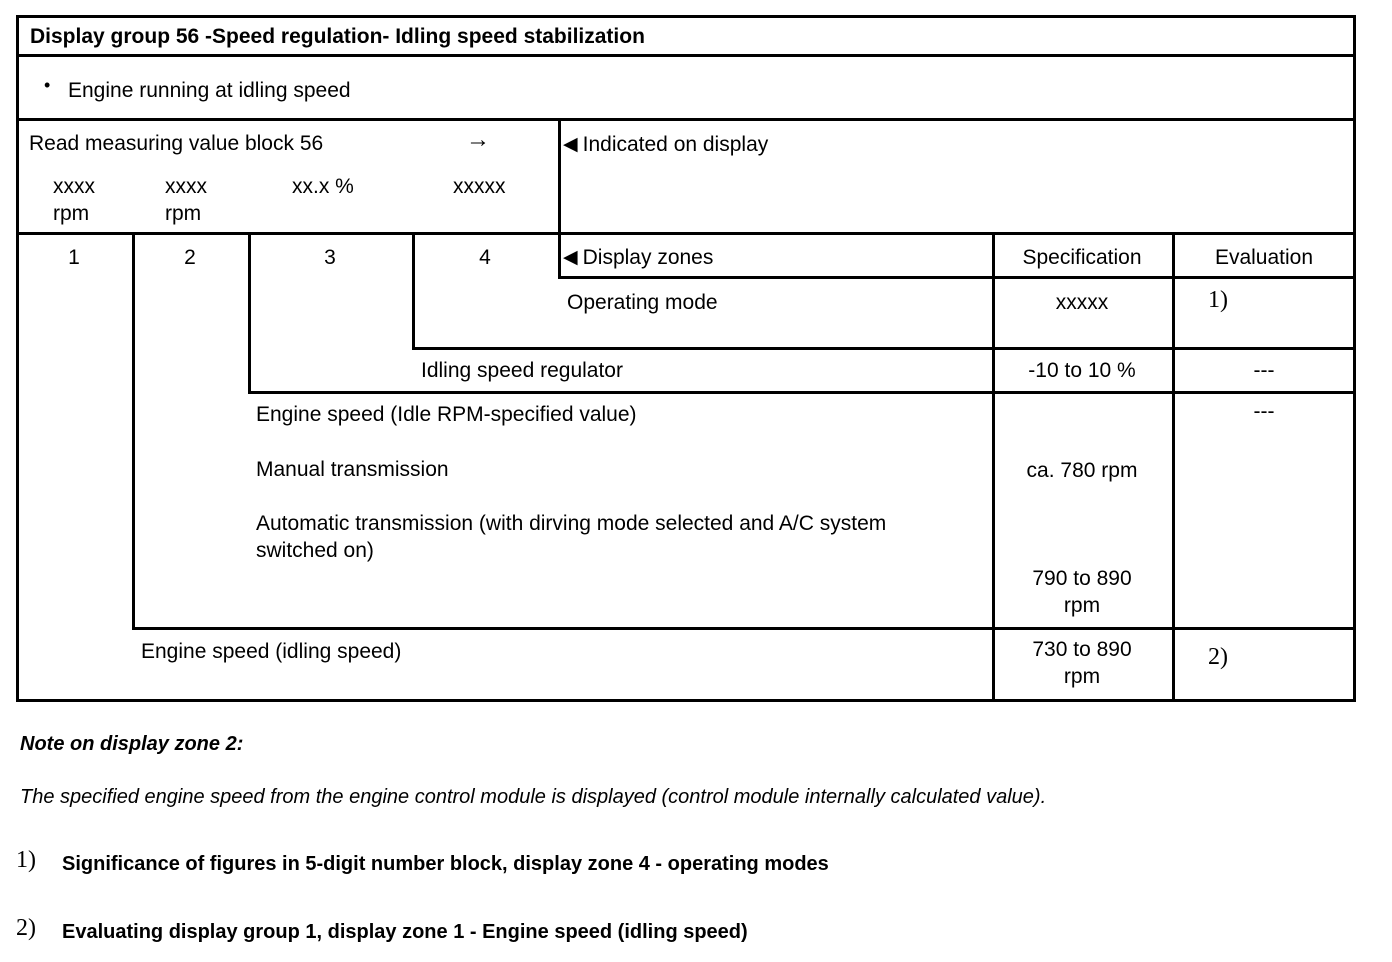 This screenshot has height=962, width=1392. What do you see at coordinates (642, 302) in the screenshot?
I see `row-operating-mode-label: Operating mode` at bounding box center [642, 302].